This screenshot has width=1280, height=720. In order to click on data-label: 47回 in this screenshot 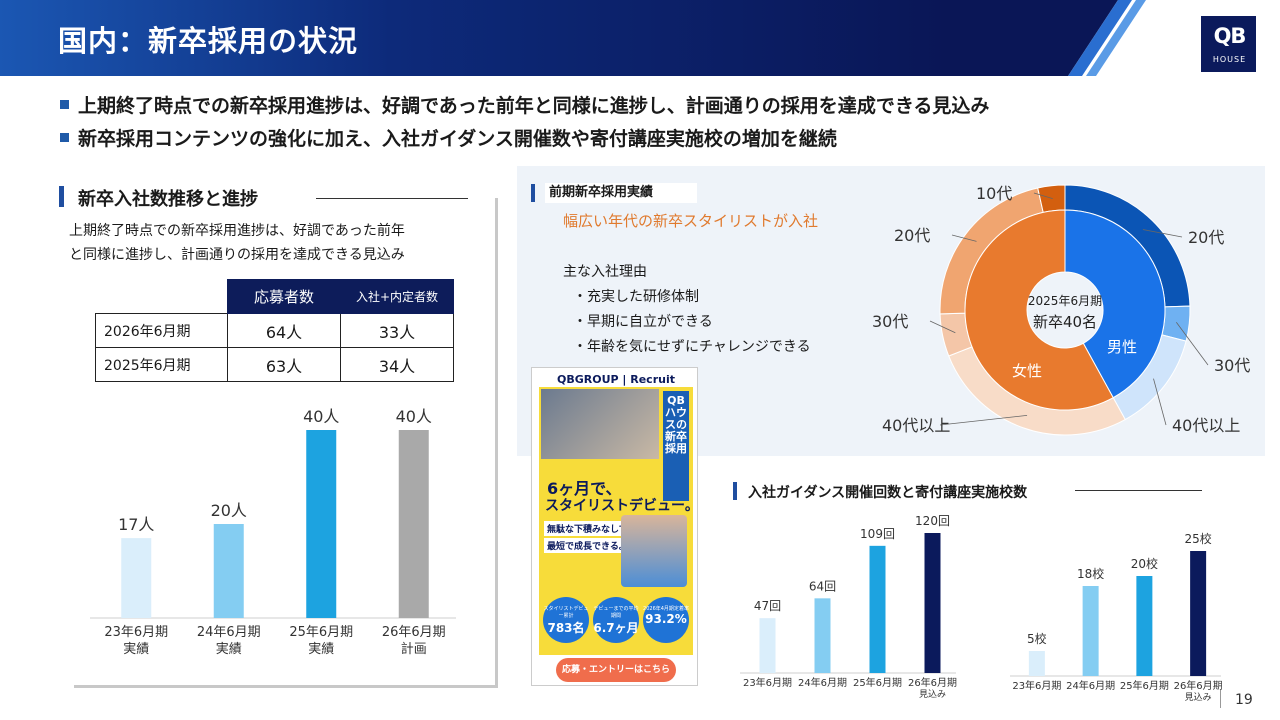, I will do `click(767, 606)`.